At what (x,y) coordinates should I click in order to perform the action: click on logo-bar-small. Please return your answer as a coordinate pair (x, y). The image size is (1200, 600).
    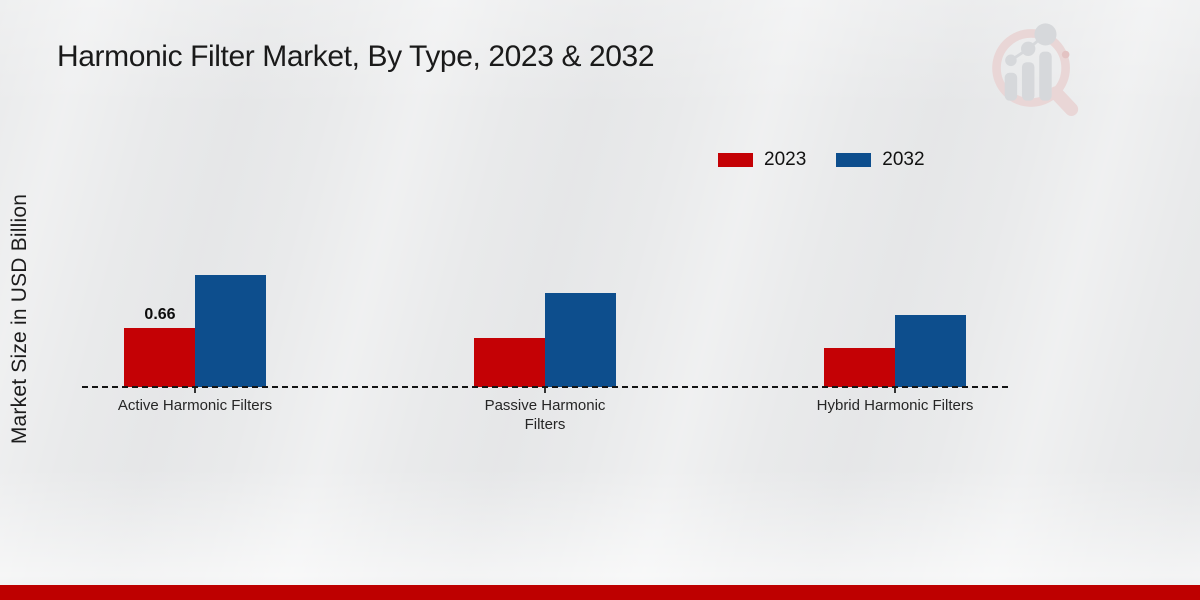
    Looking at the image, I should click on (1011, 86).